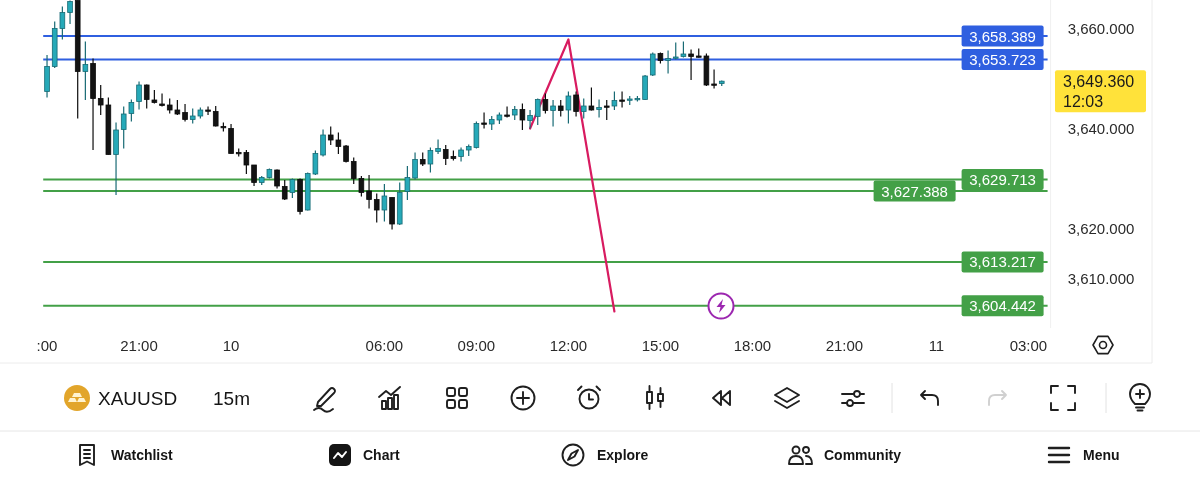 The image size is (1200, 480). I want to click on ref-line-label: 3,627.388, so click(914, 191).